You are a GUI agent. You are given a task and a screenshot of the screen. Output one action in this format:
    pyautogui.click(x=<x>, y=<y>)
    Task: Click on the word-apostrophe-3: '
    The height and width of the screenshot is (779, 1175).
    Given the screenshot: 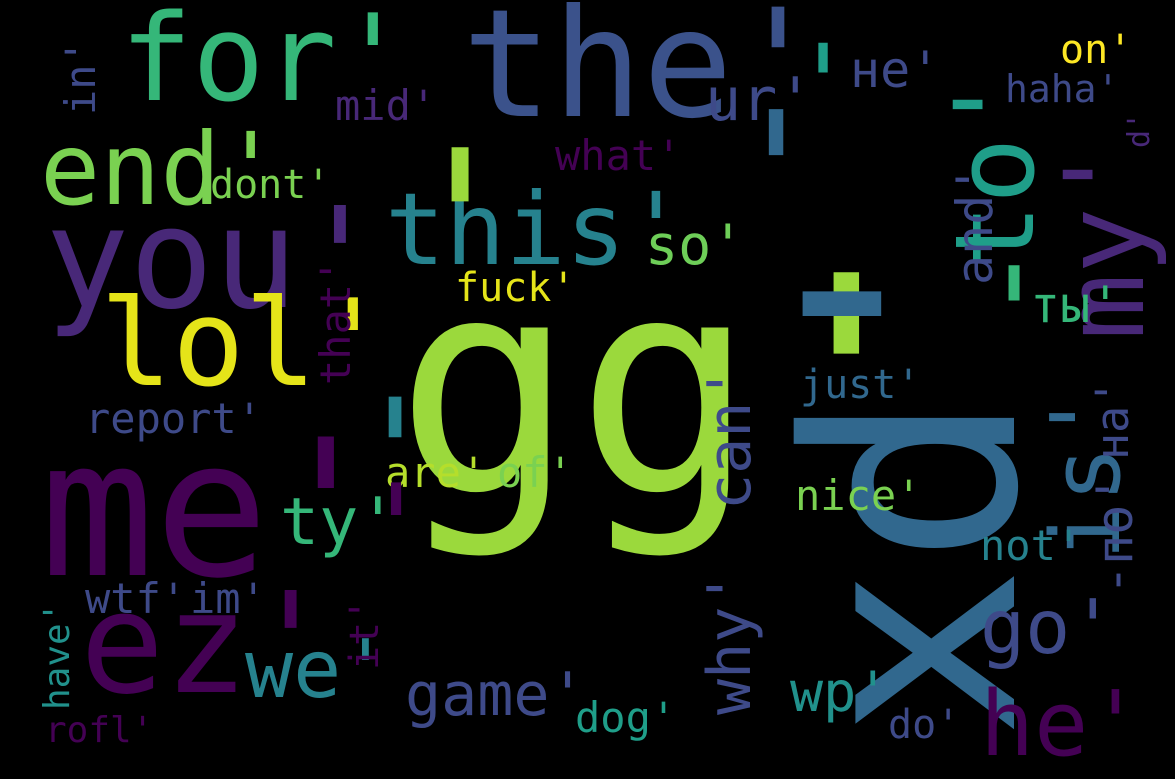 What is the action you would take?
    pyautogui.click(x=776, y=175)
    